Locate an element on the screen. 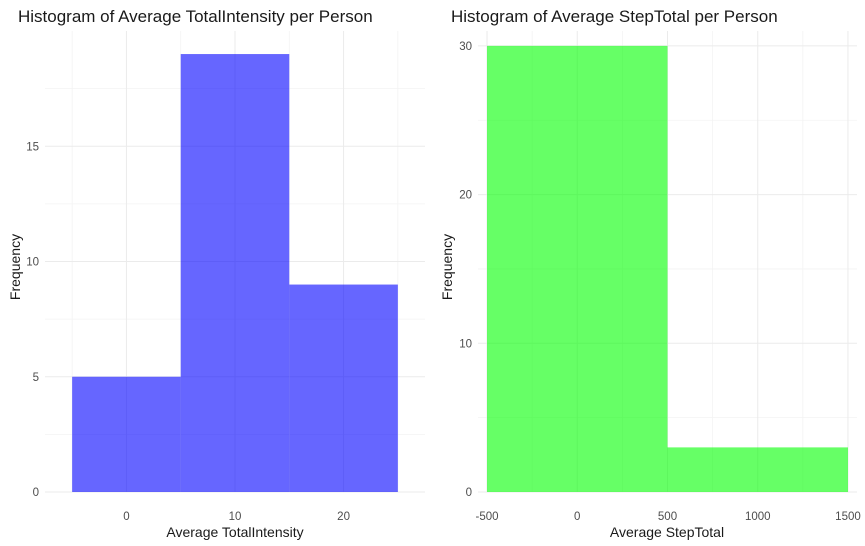  intensity-y-tick-label: 15 is located at coordinates (32, 147).